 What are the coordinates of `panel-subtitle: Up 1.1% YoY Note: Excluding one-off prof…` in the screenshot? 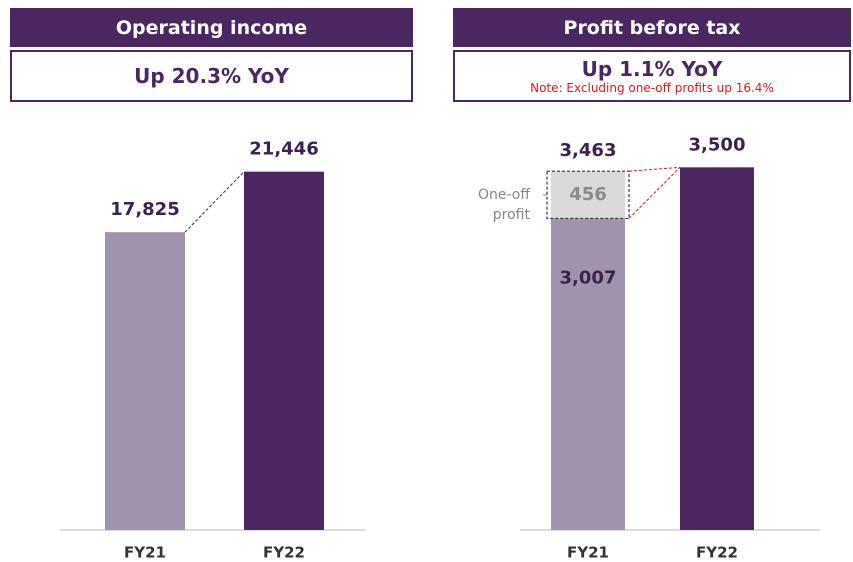 It's located at (652, 76).